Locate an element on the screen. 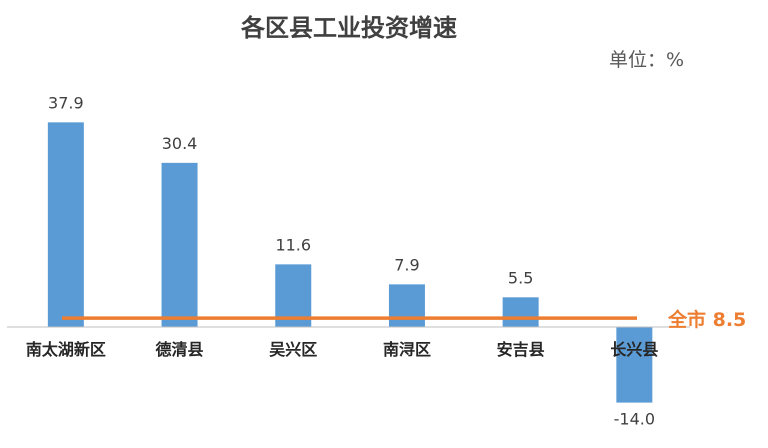  value-label-0: 37.9 is located at coordinates (66, 102).